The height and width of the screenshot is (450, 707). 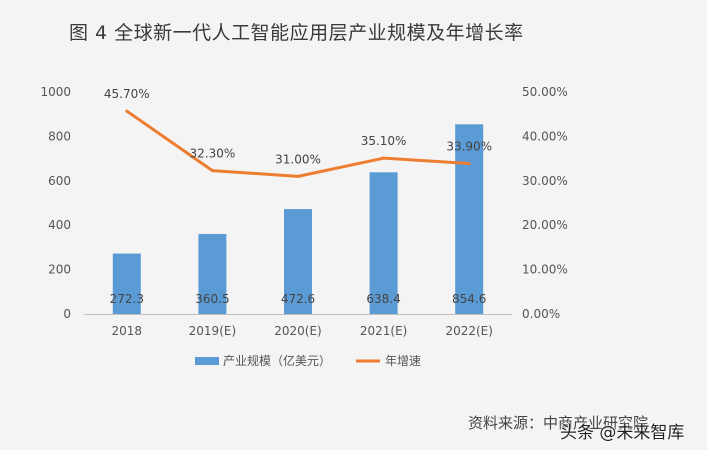 I want to click on bar-value-label: 638.4, so click(x=383, y=299).